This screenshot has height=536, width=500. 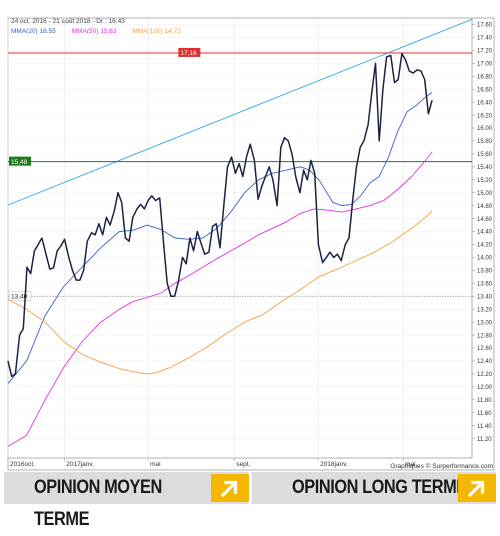 What do you see at coordinates (485, 77) in the screenshot?
I see `y-tick-label: 16.80` at bounding box center [485, 77].